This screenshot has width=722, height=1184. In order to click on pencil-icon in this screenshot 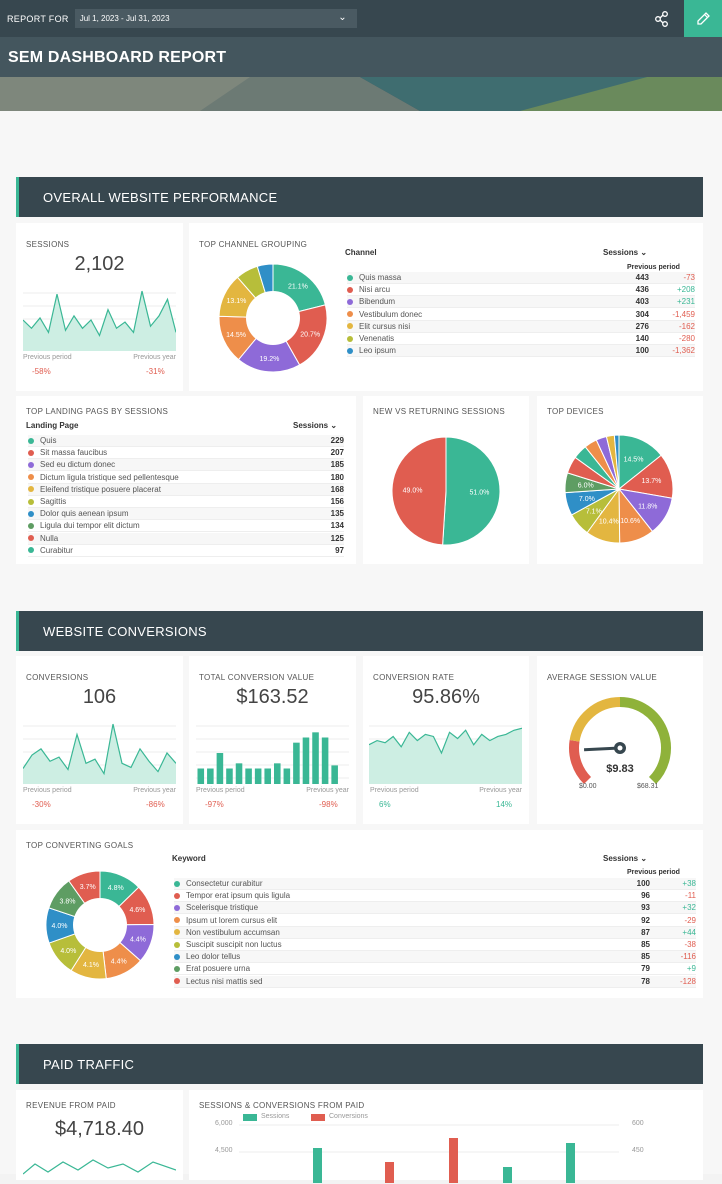, I will do `click(703, 18)`.